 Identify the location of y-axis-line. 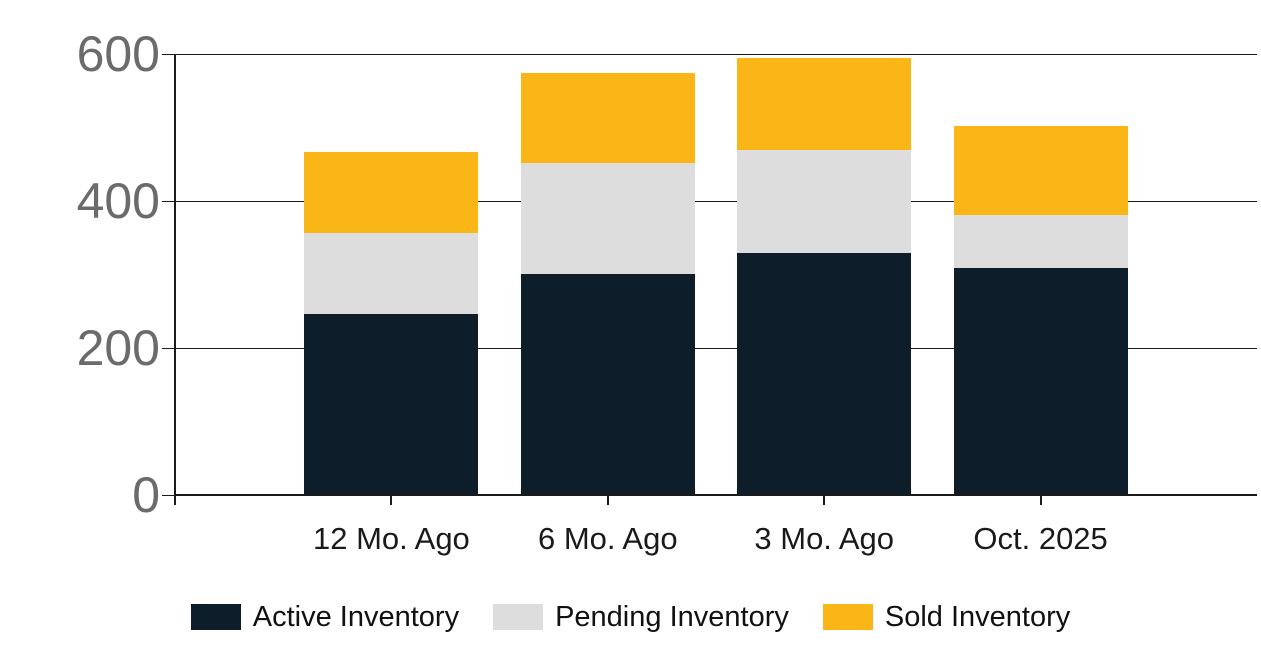
(175, 274).